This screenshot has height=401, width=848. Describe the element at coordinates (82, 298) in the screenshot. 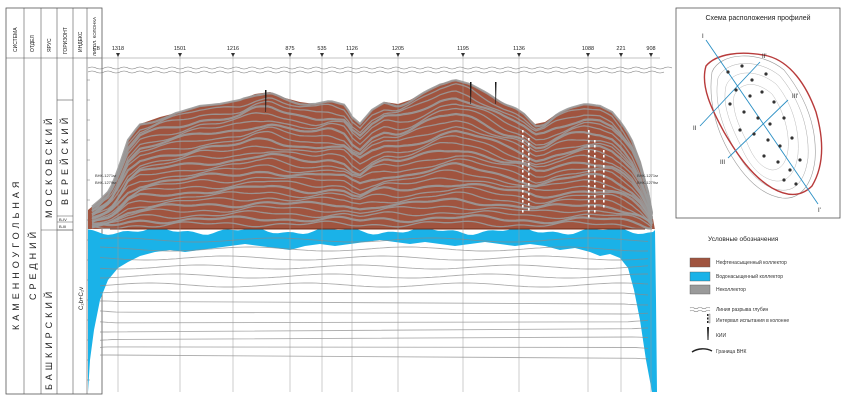

I see `index-label: C₂b+C₂v` at that location.